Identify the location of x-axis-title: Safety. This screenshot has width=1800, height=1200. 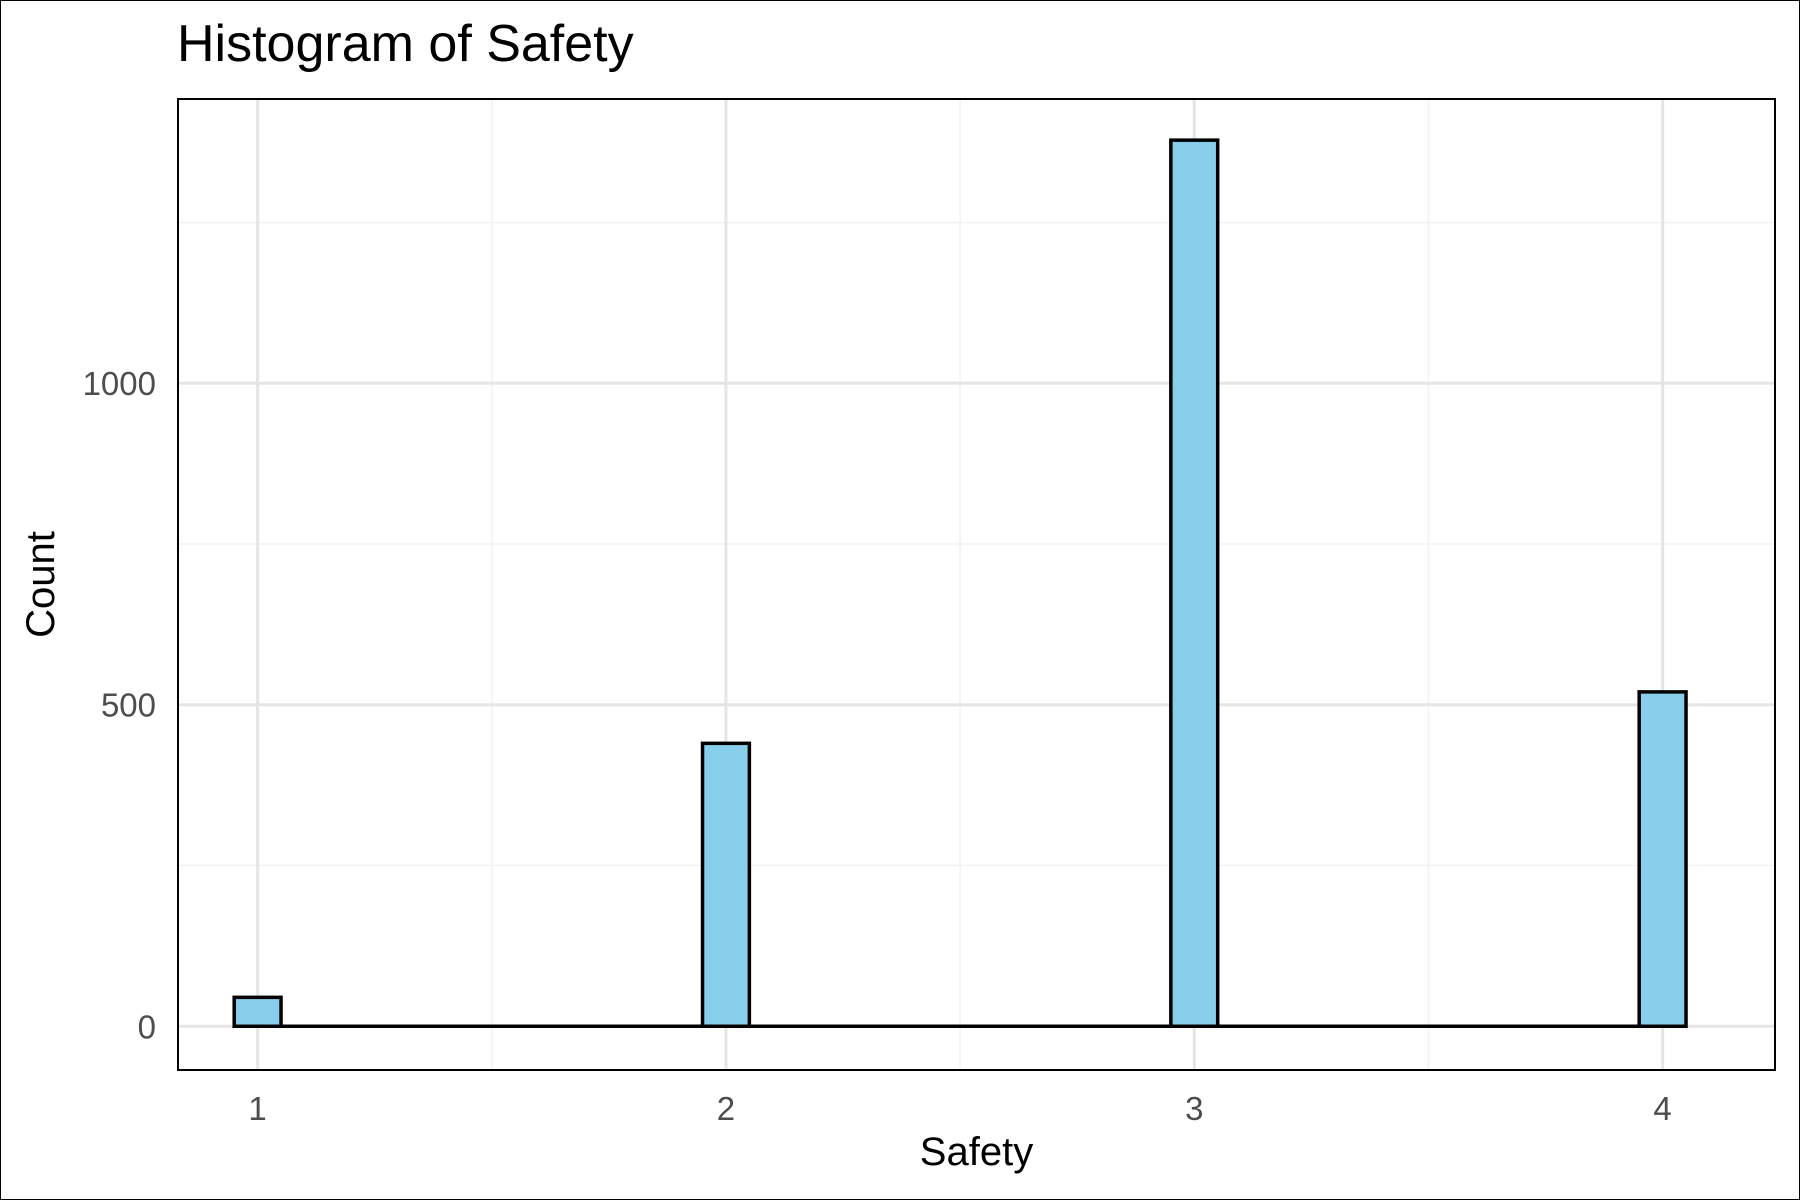
(976, 1152).